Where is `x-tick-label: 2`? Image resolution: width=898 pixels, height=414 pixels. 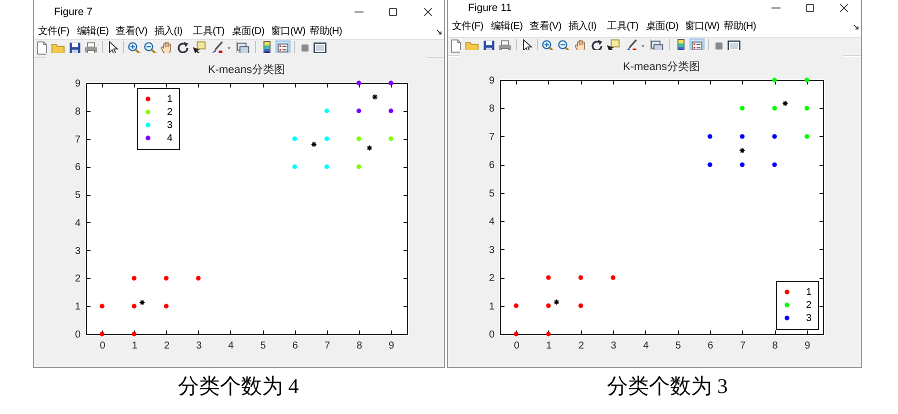 x-tick-label: 2 is located at coordinates (581, 346).